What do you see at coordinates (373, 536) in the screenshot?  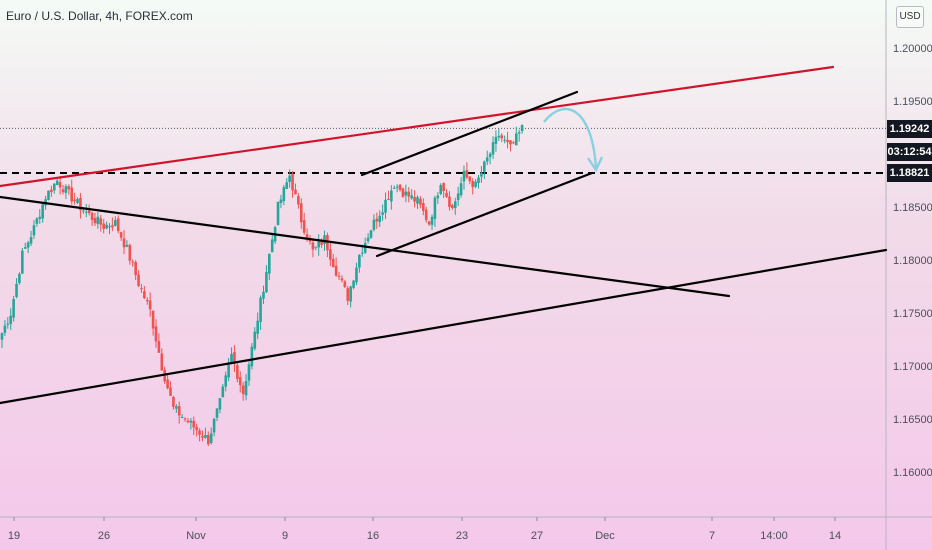 I see `x-tick-label: 16` at bounding box center [373, 536].